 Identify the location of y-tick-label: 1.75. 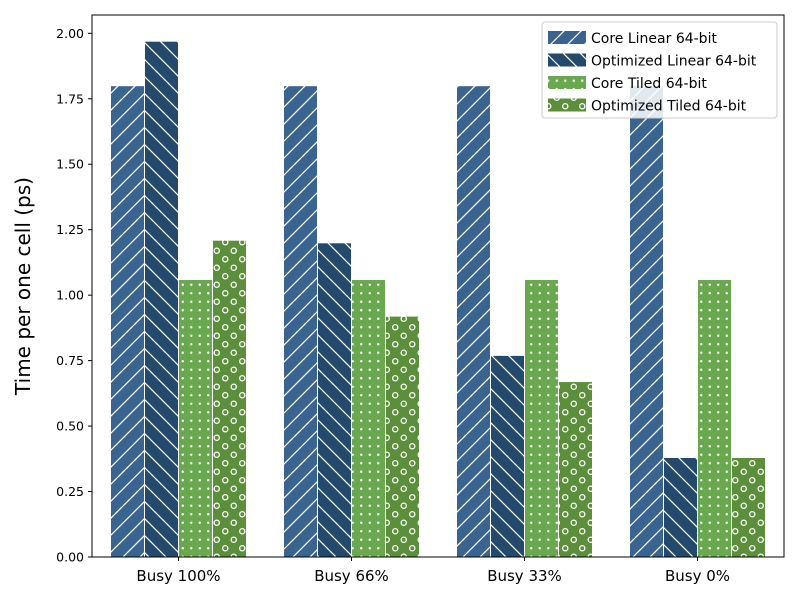
(70, 98).